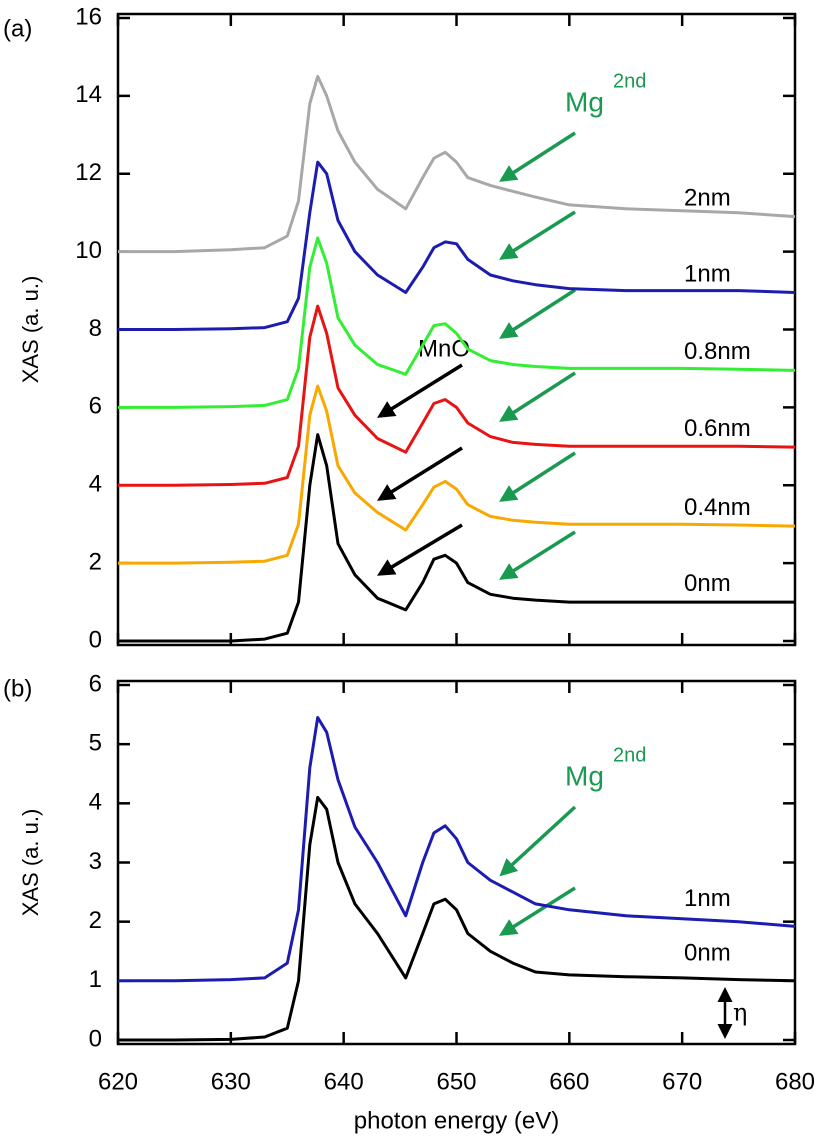 This screenshot has width=830, height=1141. Describe the element at coordinates (95, 743) in the screenshot. I see `y-tick-label: 5` at that location.